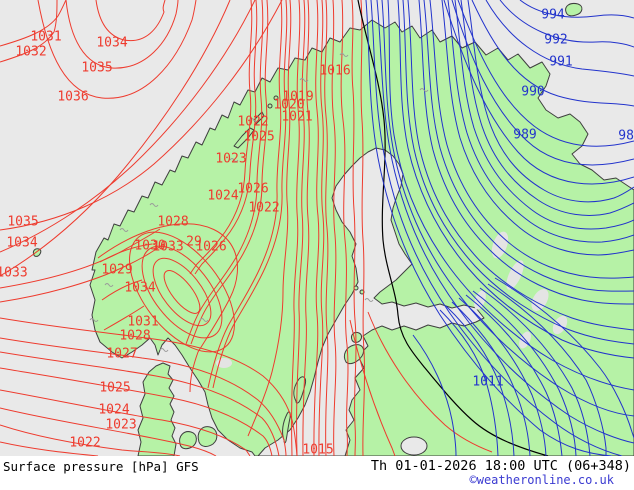 The height and width of the screenshot is (490, 634). What do you see at coordinates (487, 382) in the screenshot?
I see `isobar-label-1011: 1011` at bounding box center [487, 382].